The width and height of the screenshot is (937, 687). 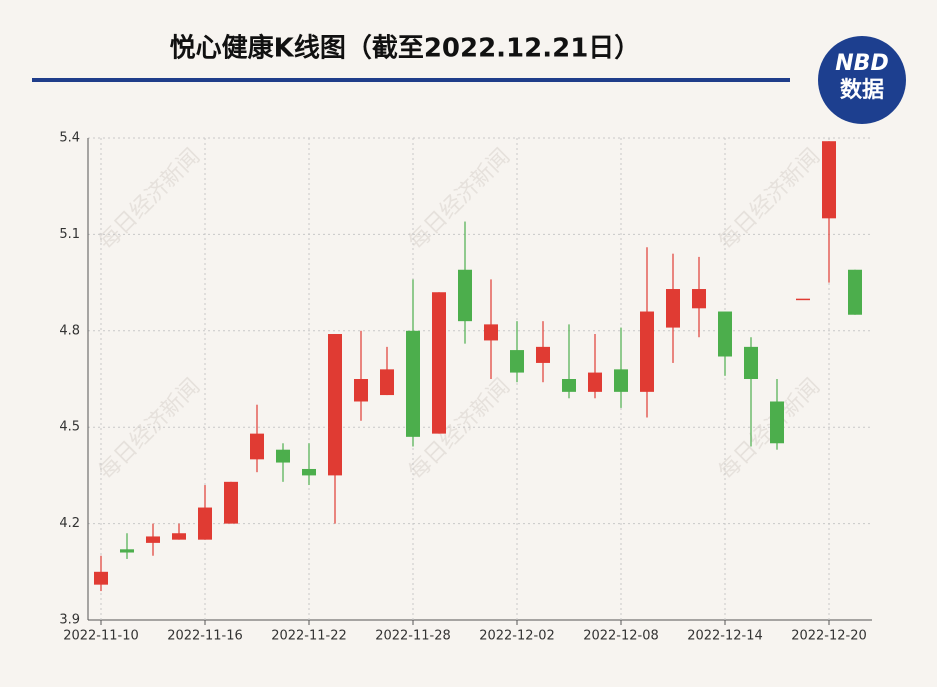 What do you see at coordinates (205, 636) in the screenshot?
I see `x-tick-label: 2022-11-16` at bounding box center [205, 636].